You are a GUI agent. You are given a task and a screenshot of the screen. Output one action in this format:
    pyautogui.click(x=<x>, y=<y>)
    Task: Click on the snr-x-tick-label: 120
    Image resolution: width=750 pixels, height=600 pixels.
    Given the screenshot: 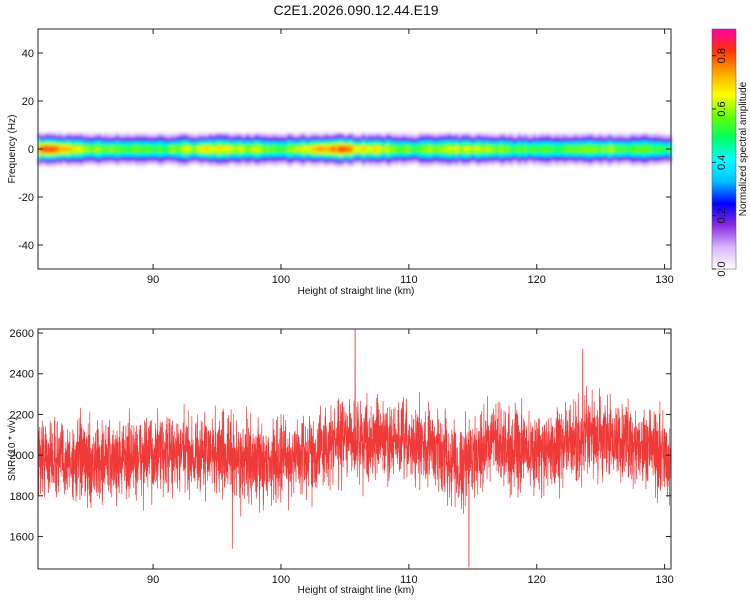 What is the action you would take?
    pyautogui.click(x=537, y=580)
    